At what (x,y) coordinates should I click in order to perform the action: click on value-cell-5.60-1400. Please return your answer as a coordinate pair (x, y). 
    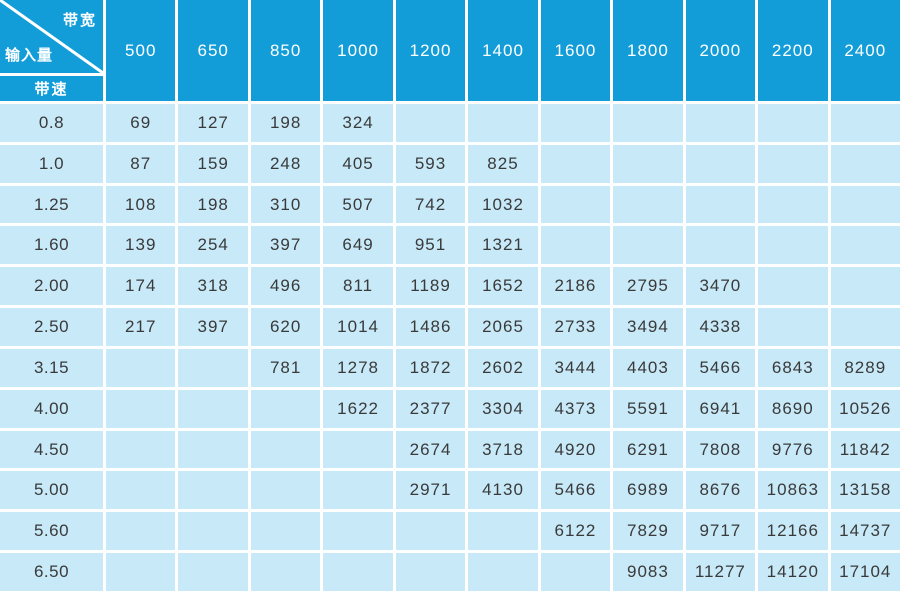
    Looking at the image, I should click on (503, 531).